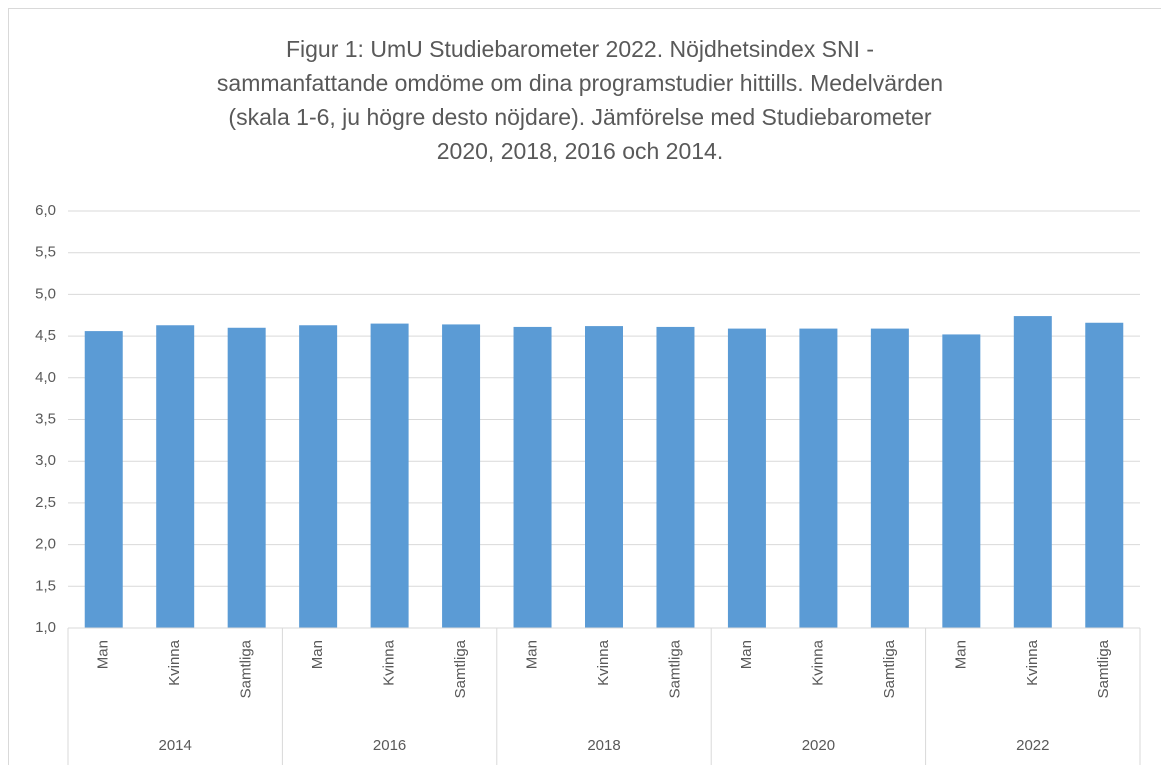 The image size is (1161, 765). What do you see at coordinates (45, 293) in the screenshot?
I see `y-tick-label: 5,0` at bounding box center [45, 293].